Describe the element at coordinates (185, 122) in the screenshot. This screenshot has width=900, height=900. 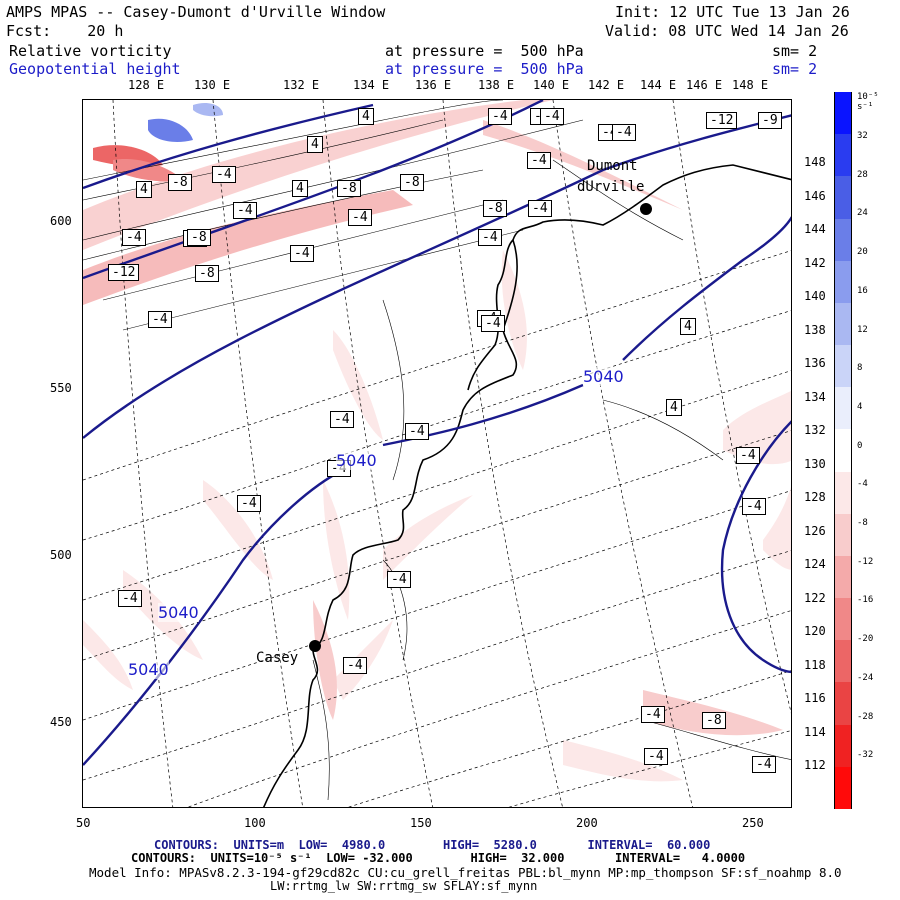
I see `positive-vorticity-fill` at that location.